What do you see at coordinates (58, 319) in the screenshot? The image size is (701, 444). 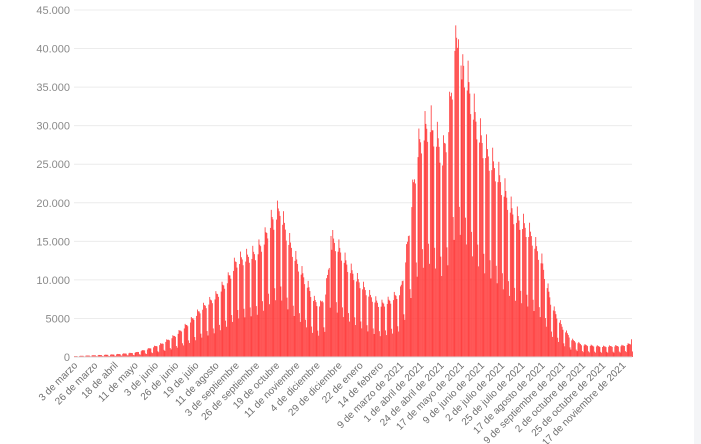 I see `y-tick-label: 5000` at bounding box center [58, 319].